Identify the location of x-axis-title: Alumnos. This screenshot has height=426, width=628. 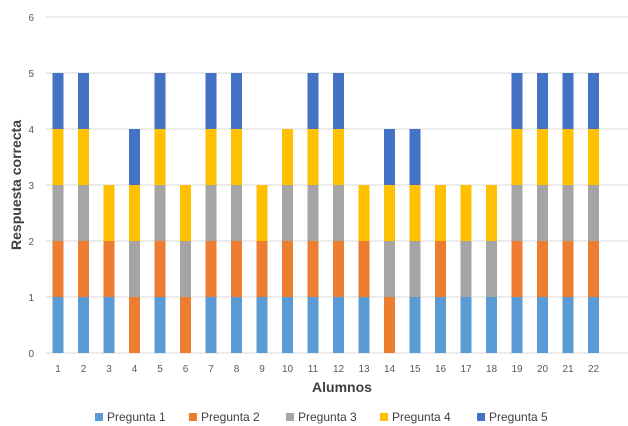
(342, 387).